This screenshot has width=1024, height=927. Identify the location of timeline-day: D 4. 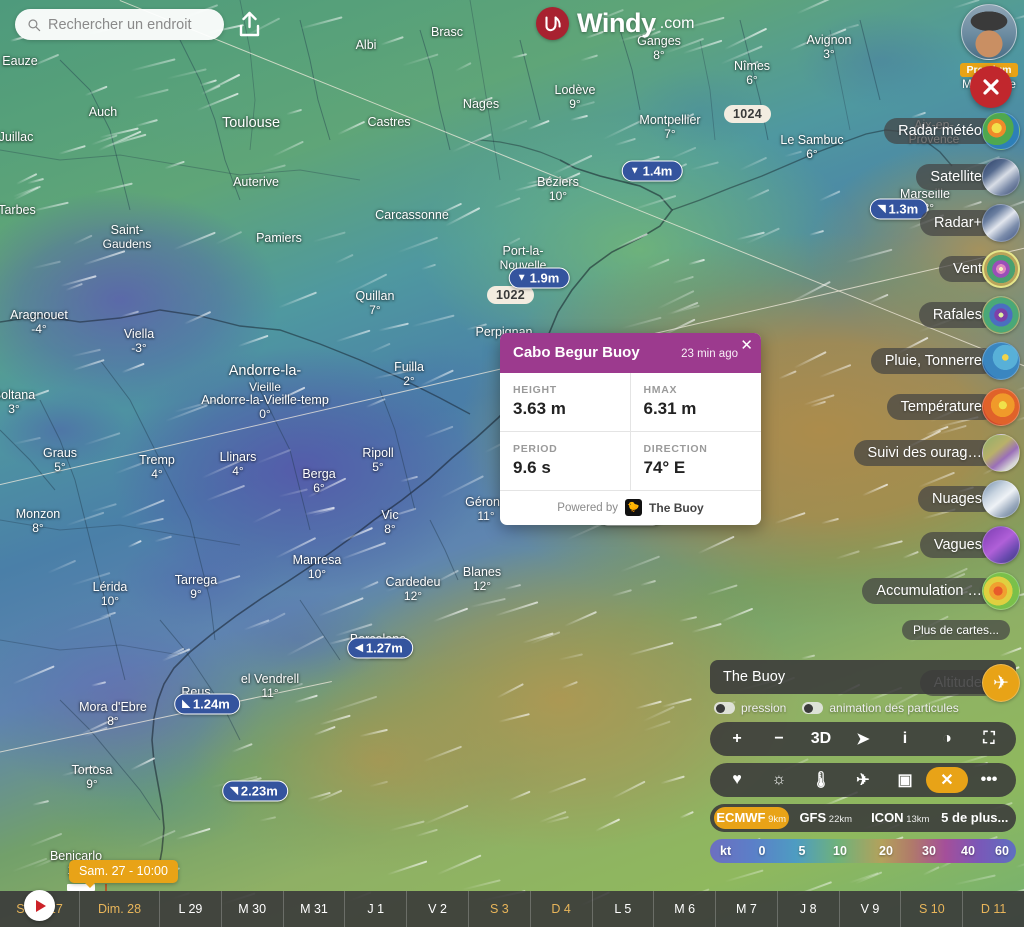
(562, 909).